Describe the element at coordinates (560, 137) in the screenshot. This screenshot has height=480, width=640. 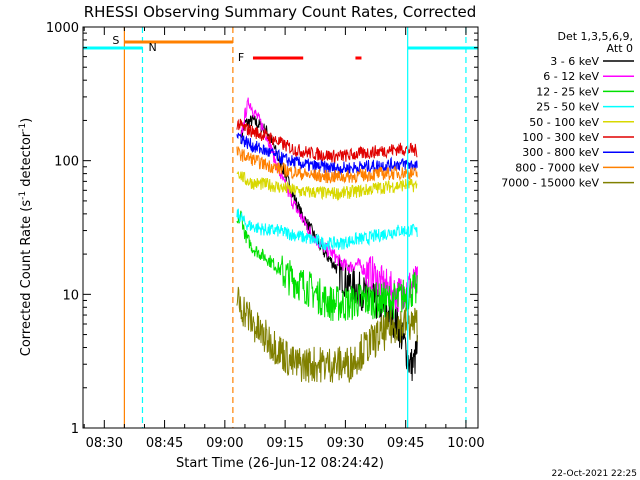
I see `legend-label: 100 - 300 keV` at that location.